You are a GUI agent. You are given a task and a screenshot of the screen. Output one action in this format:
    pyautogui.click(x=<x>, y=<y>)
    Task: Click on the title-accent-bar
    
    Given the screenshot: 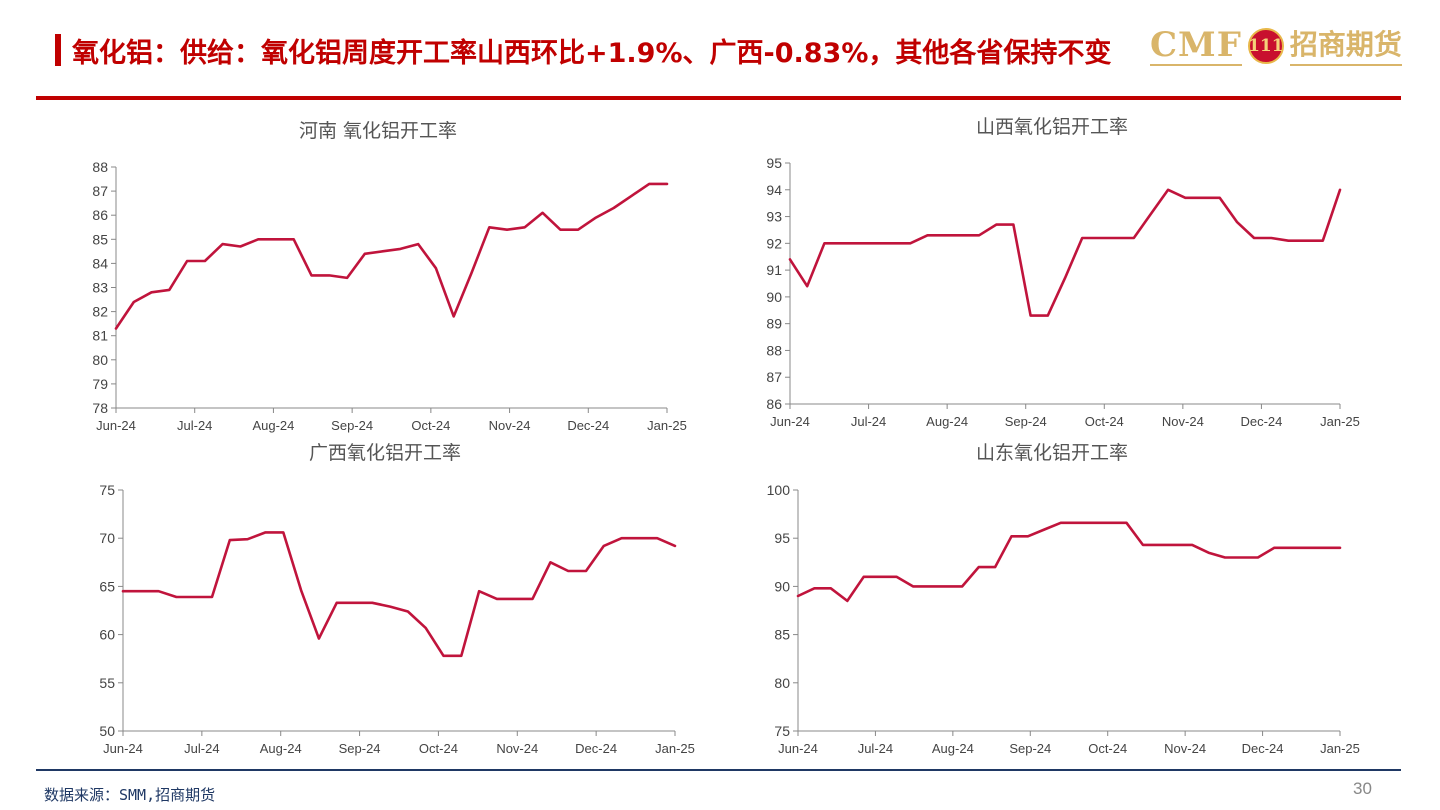 What is the action you would take?
    pyautogui.click(x=58, y=50)
    